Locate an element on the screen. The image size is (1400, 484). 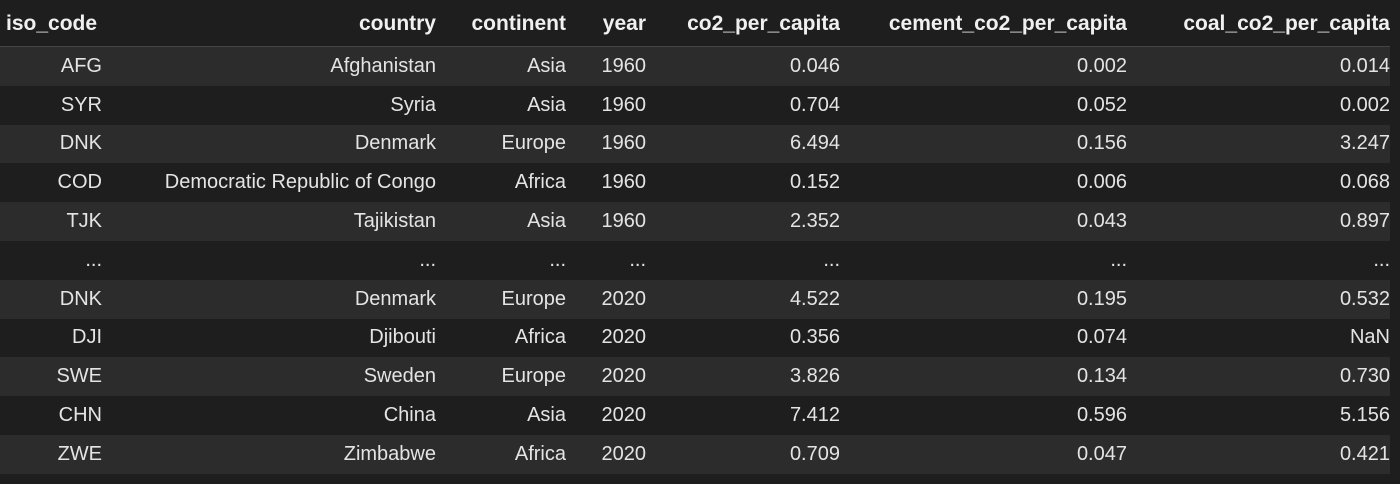
table-row: SYR Syria Asia 1960 0.704 0.052 0.002 is located at coordinates (695, 105).